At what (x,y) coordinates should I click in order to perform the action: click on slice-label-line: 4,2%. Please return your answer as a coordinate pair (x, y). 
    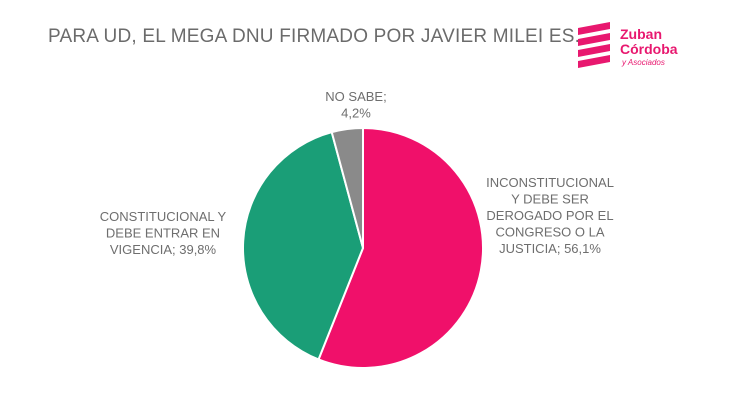
    Looking at the image, I should click on (356, 113).